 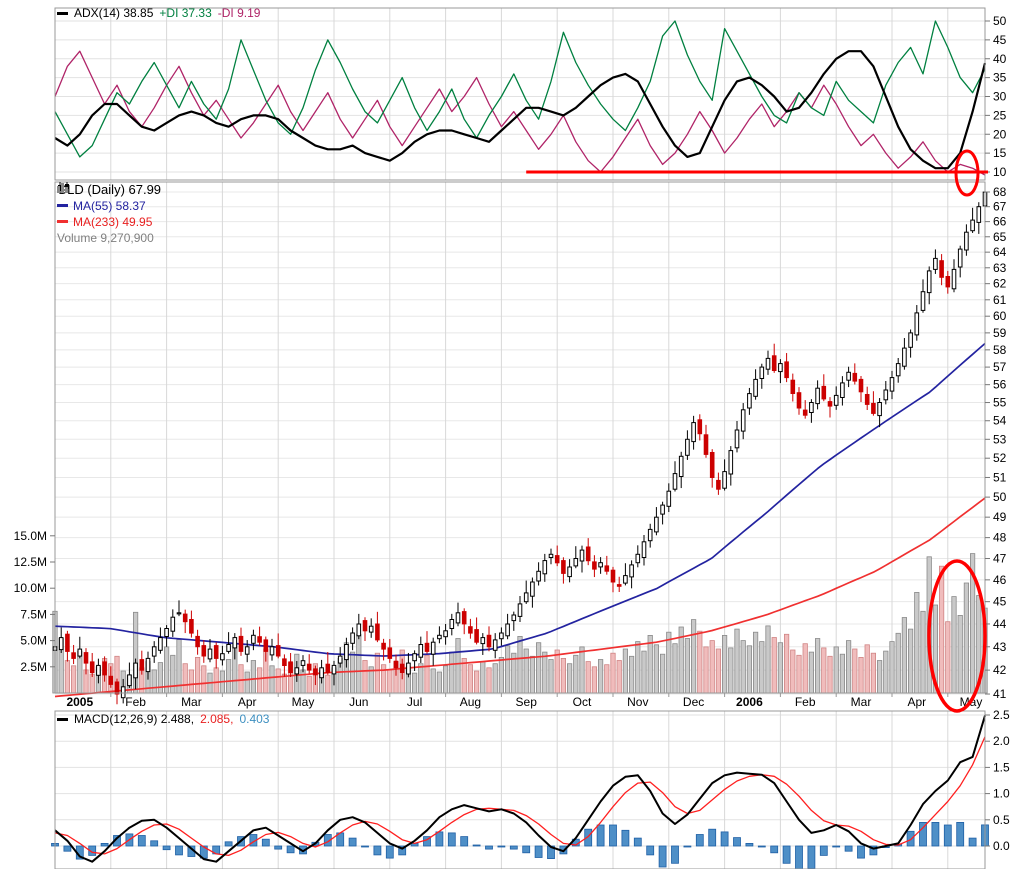 What do you see at coordinates (1000, 97) in the screenshot?
I see `svg-text: 30` at bounding box center [1000, 97].